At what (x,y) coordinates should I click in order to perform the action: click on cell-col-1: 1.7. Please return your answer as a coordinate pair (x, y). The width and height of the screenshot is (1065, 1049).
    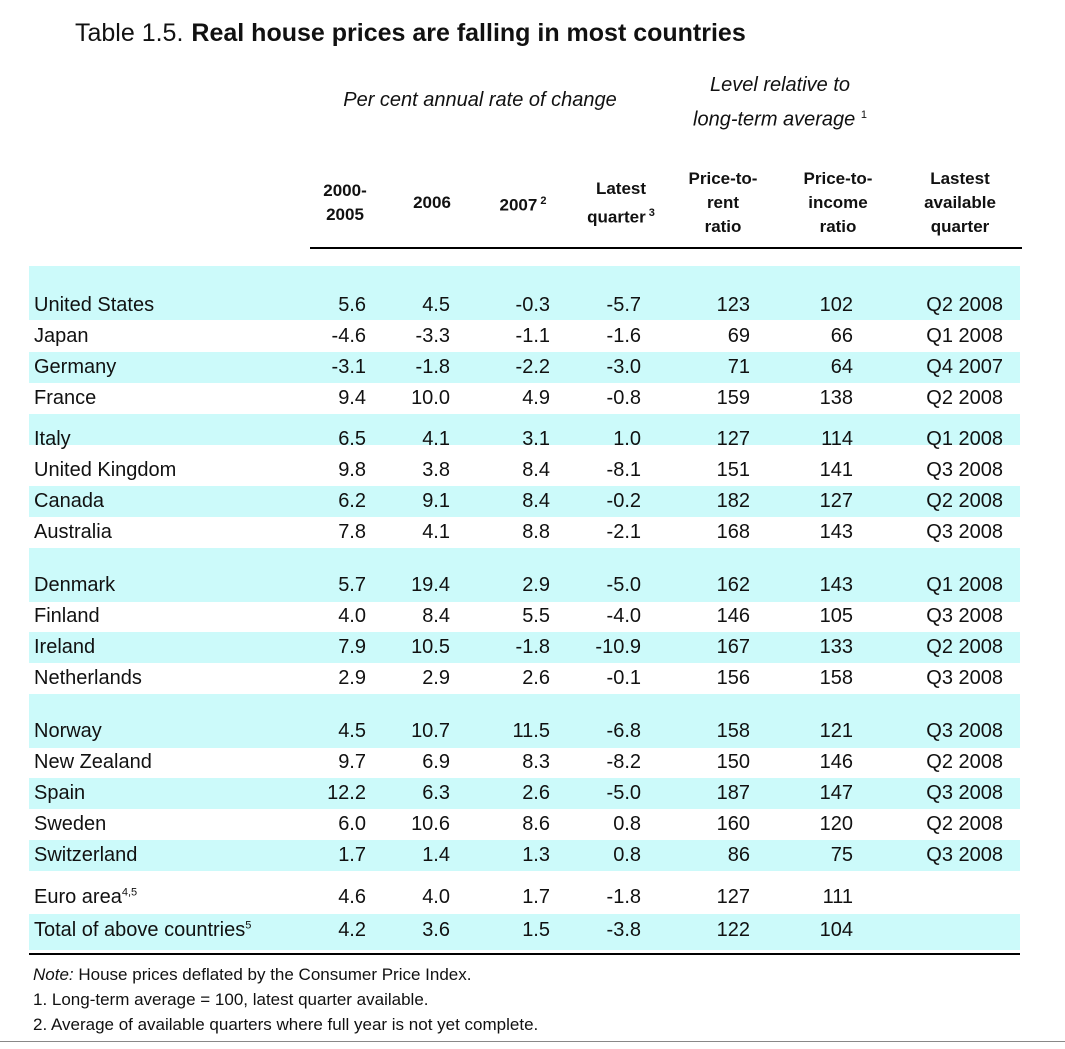
    Looking at the image, I should click on (352, 855).